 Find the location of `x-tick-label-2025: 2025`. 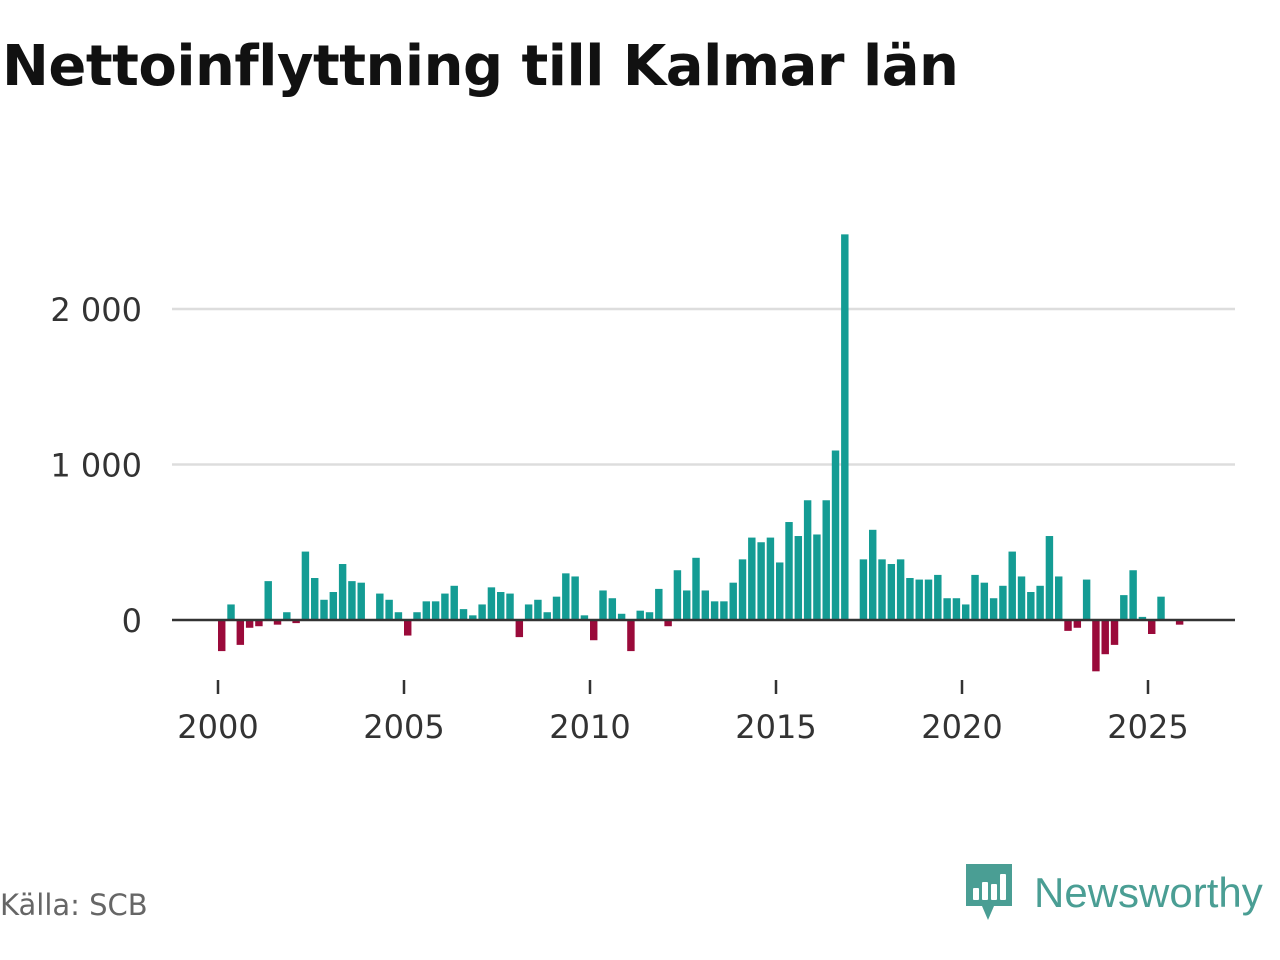

x-tick-label-2025: 2025 is located at coordinates (1147, 727).